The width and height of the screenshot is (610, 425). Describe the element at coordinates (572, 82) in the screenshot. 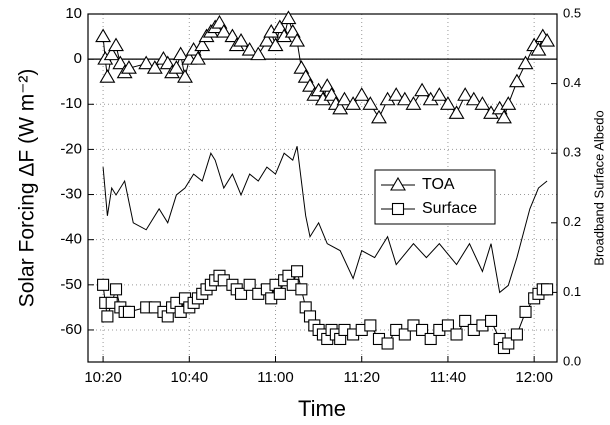

I see `y2-tick-label: 0.4` at that location.